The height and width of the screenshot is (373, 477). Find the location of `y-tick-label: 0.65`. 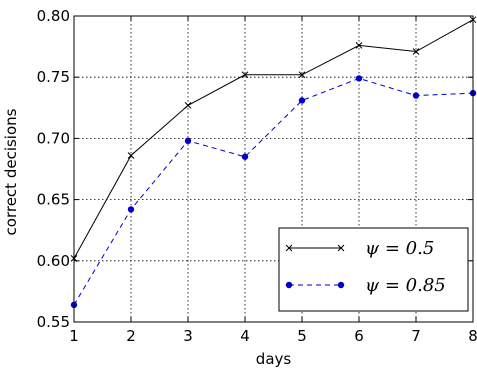

y-tick-label: 0.65 is located at coordinates (53, 200).